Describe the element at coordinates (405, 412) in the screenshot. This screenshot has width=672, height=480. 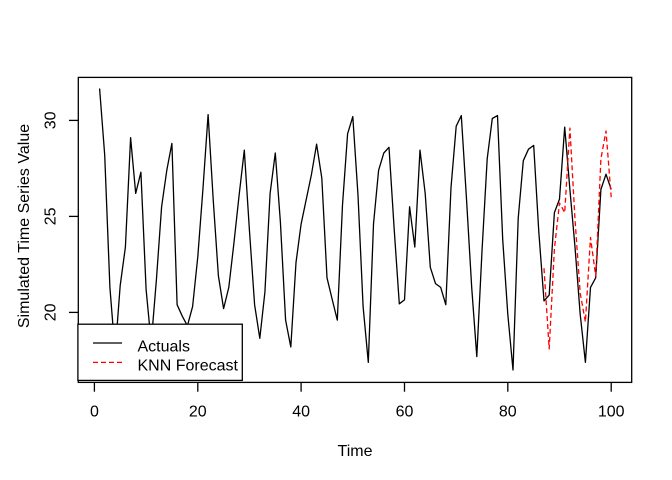
I see `svg-text: 60` at that location.